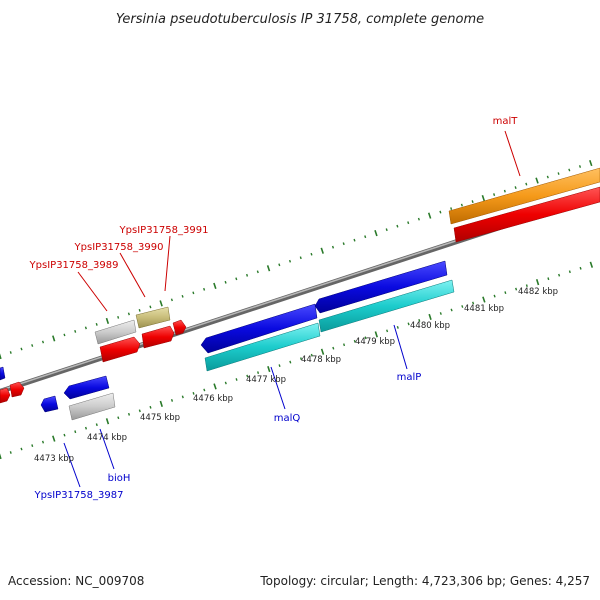  Describe the element at coordinates (119, 478) in the screenshot. I see `label-bioH: bioH` at that location.